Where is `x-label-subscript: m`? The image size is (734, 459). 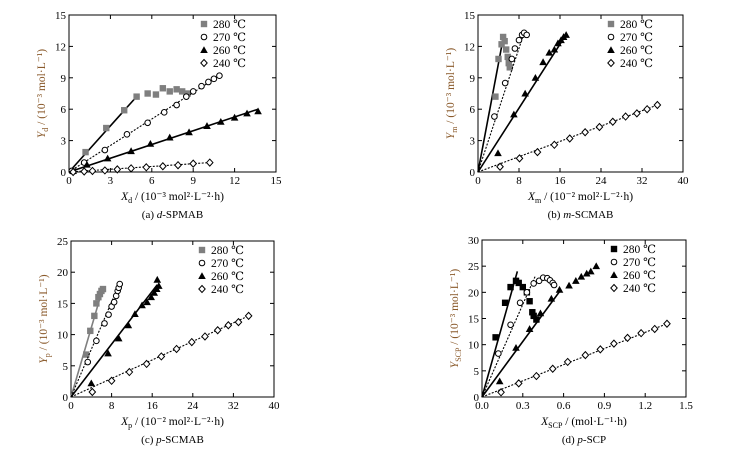
x-label-subscript: m is located at coordinates (538, 200).